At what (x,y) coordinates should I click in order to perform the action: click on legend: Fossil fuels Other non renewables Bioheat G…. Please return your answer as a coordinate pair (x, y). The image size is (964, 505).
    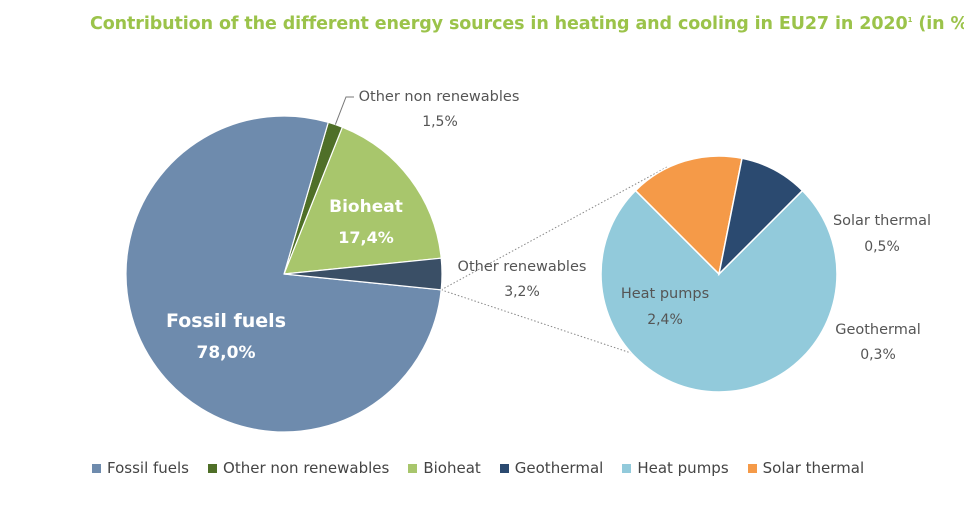
    Looking at the image, I should click on (487, 468).